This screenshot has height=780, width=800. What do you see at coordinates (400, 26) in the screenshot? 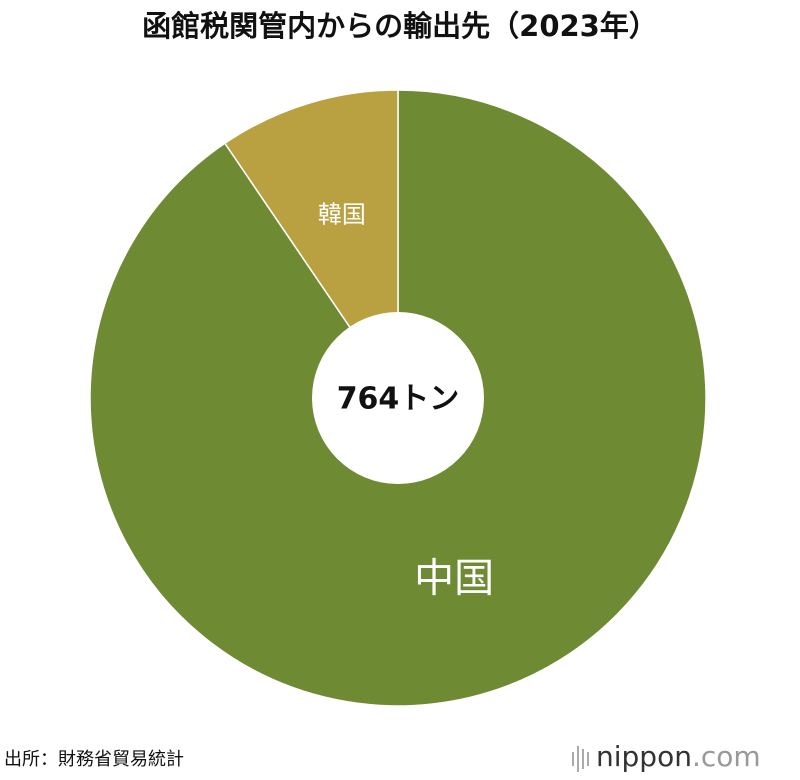
I see `chart-title: 函館税関管内からの輸出先（2023年）` at bounding box center [400, 26].